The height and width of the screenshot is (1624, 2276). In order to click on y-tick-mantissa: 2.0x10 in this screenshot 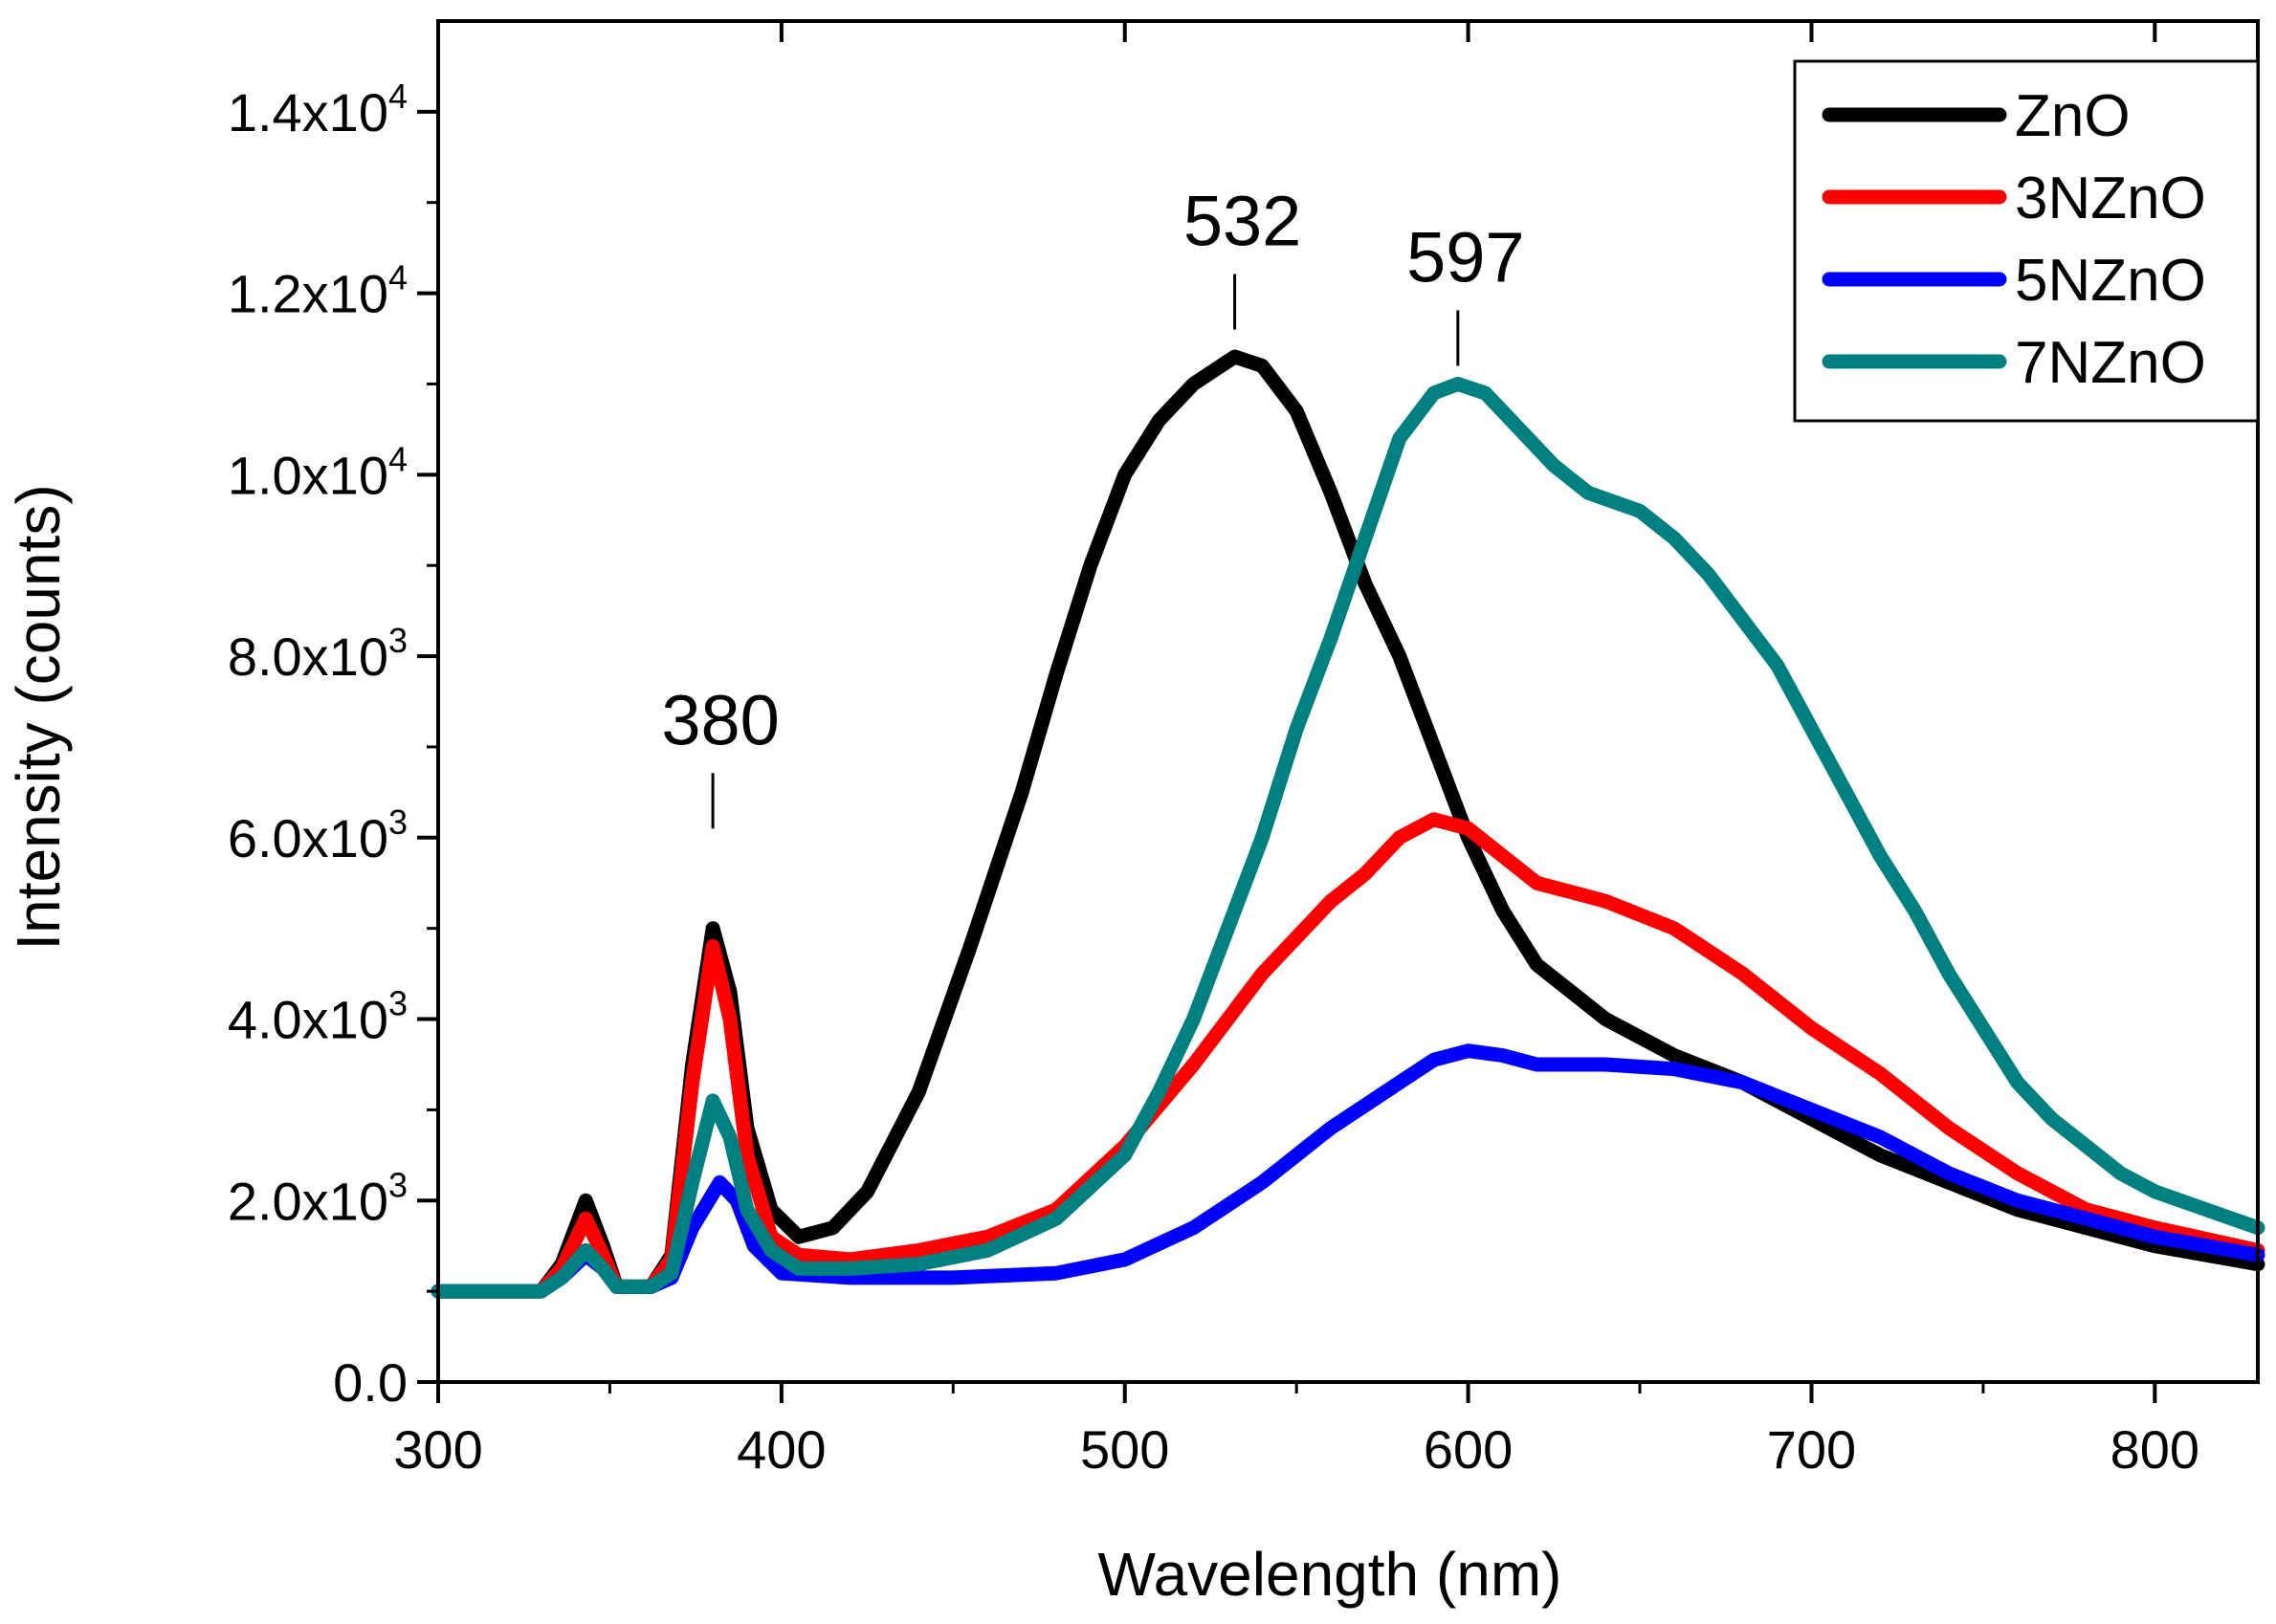, I will do `click(308, 1201)`.